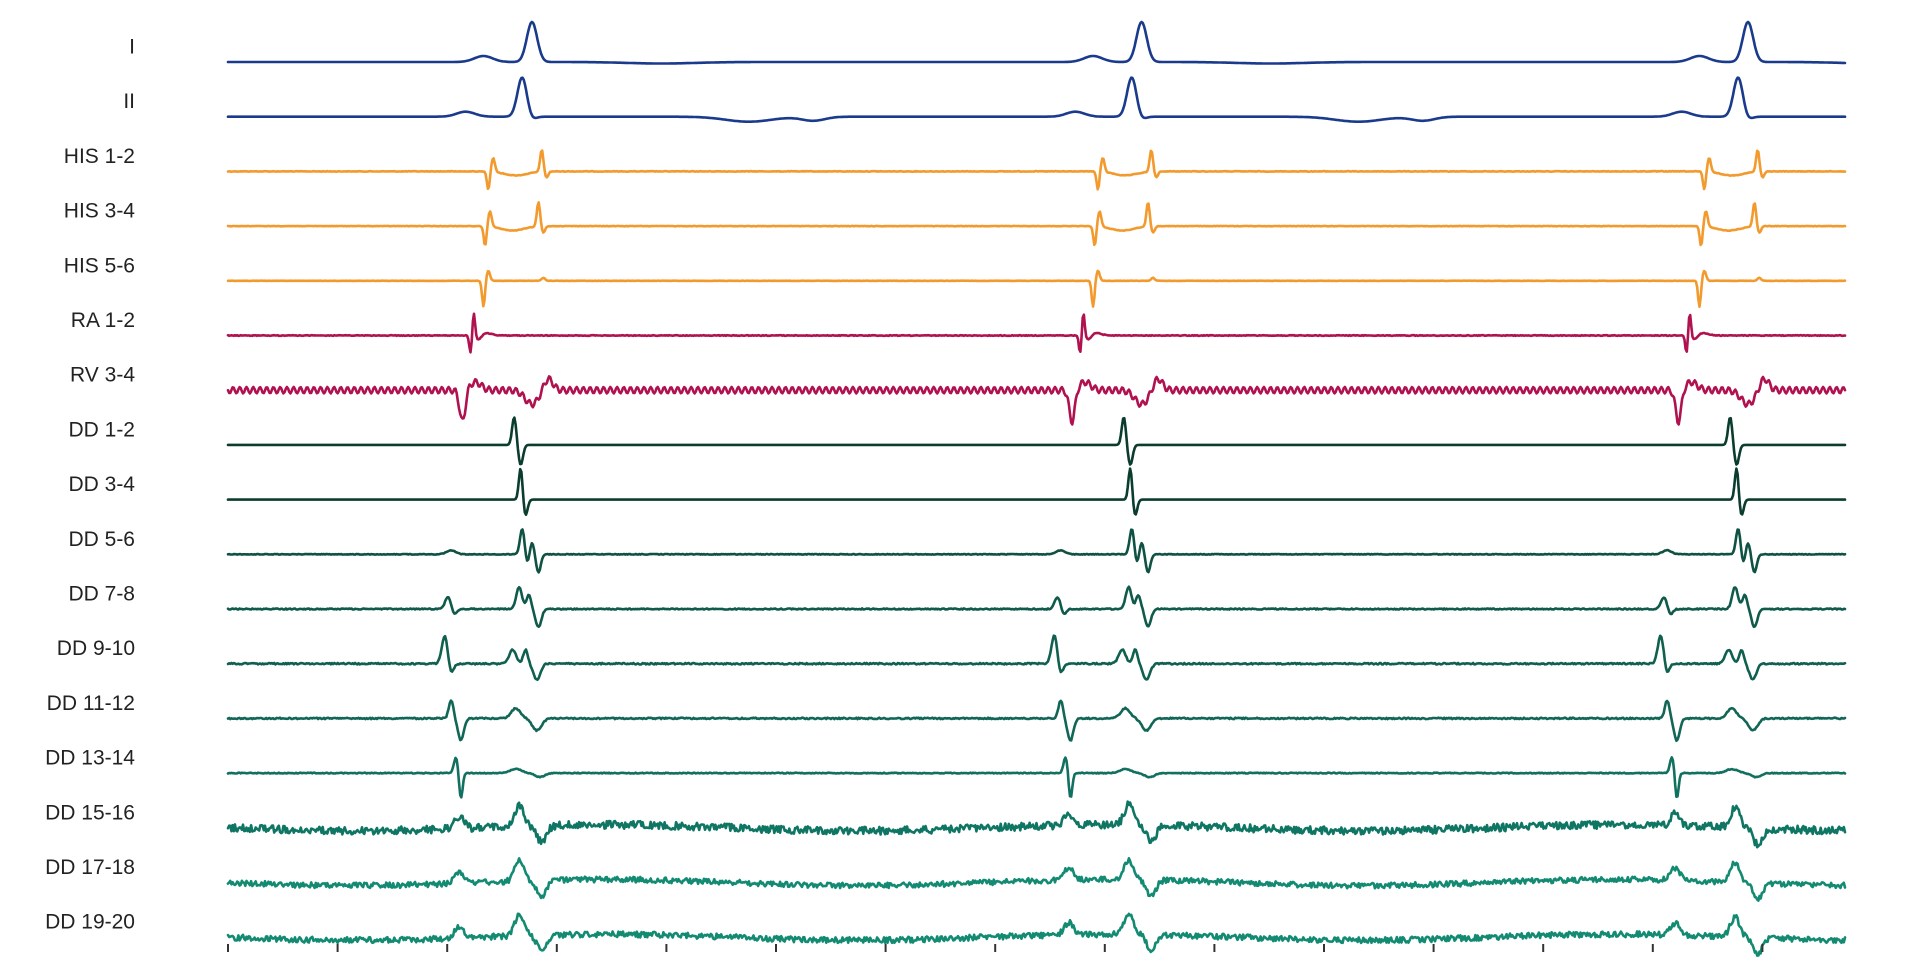 This screenshot has width=1920, height=960. What do you see at coordinates (103, 320) in the screenshot?
I see `lead-label-ra-1-2: RA 1-2` at bounding box center [103, 320].